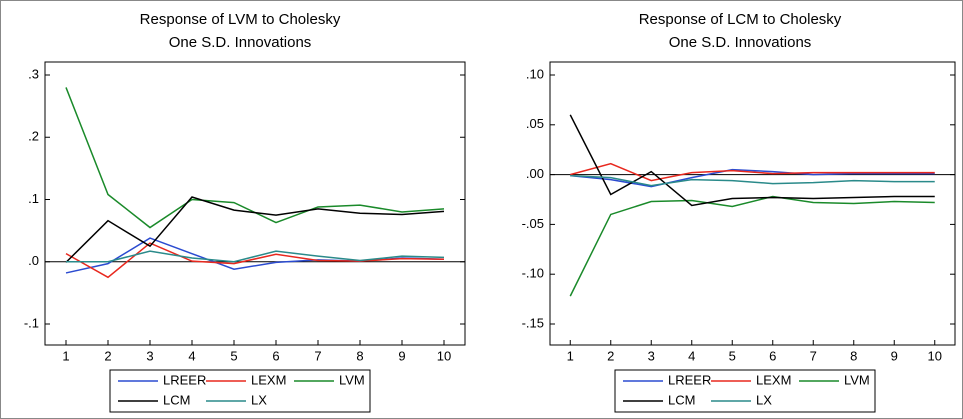 Image resolution: width=963 pixels, height=419 pixels. Describe the element at coordinates (33, 198) in the screenshot. I see `y-tick-label: .1` at that location.